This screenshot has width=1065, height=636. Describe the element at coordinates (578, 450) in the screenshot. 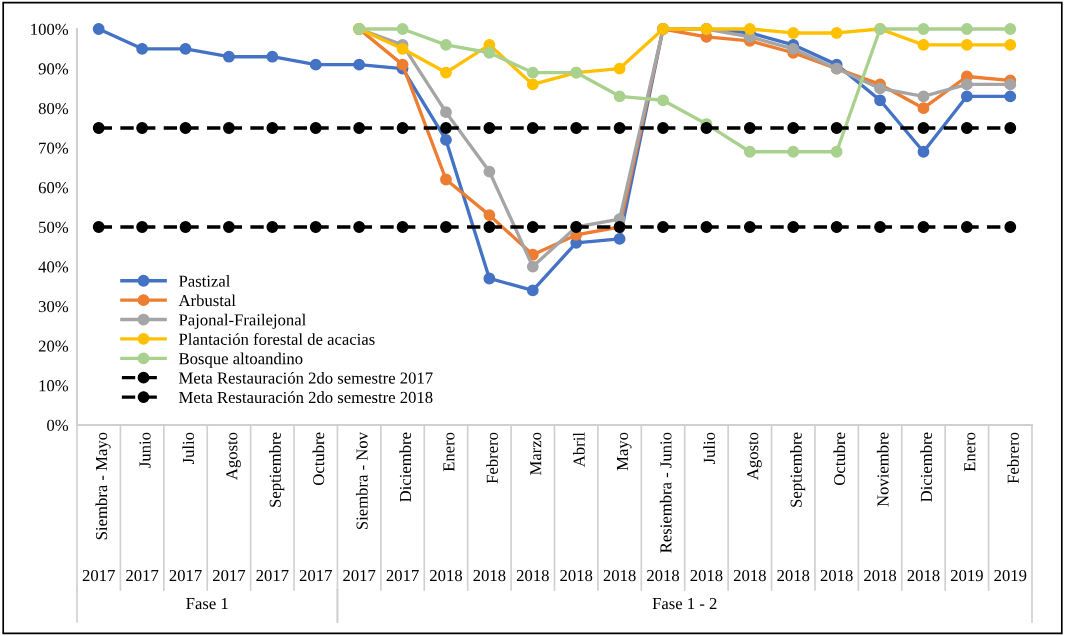

I see `x-tick-label: Abril` at that location.